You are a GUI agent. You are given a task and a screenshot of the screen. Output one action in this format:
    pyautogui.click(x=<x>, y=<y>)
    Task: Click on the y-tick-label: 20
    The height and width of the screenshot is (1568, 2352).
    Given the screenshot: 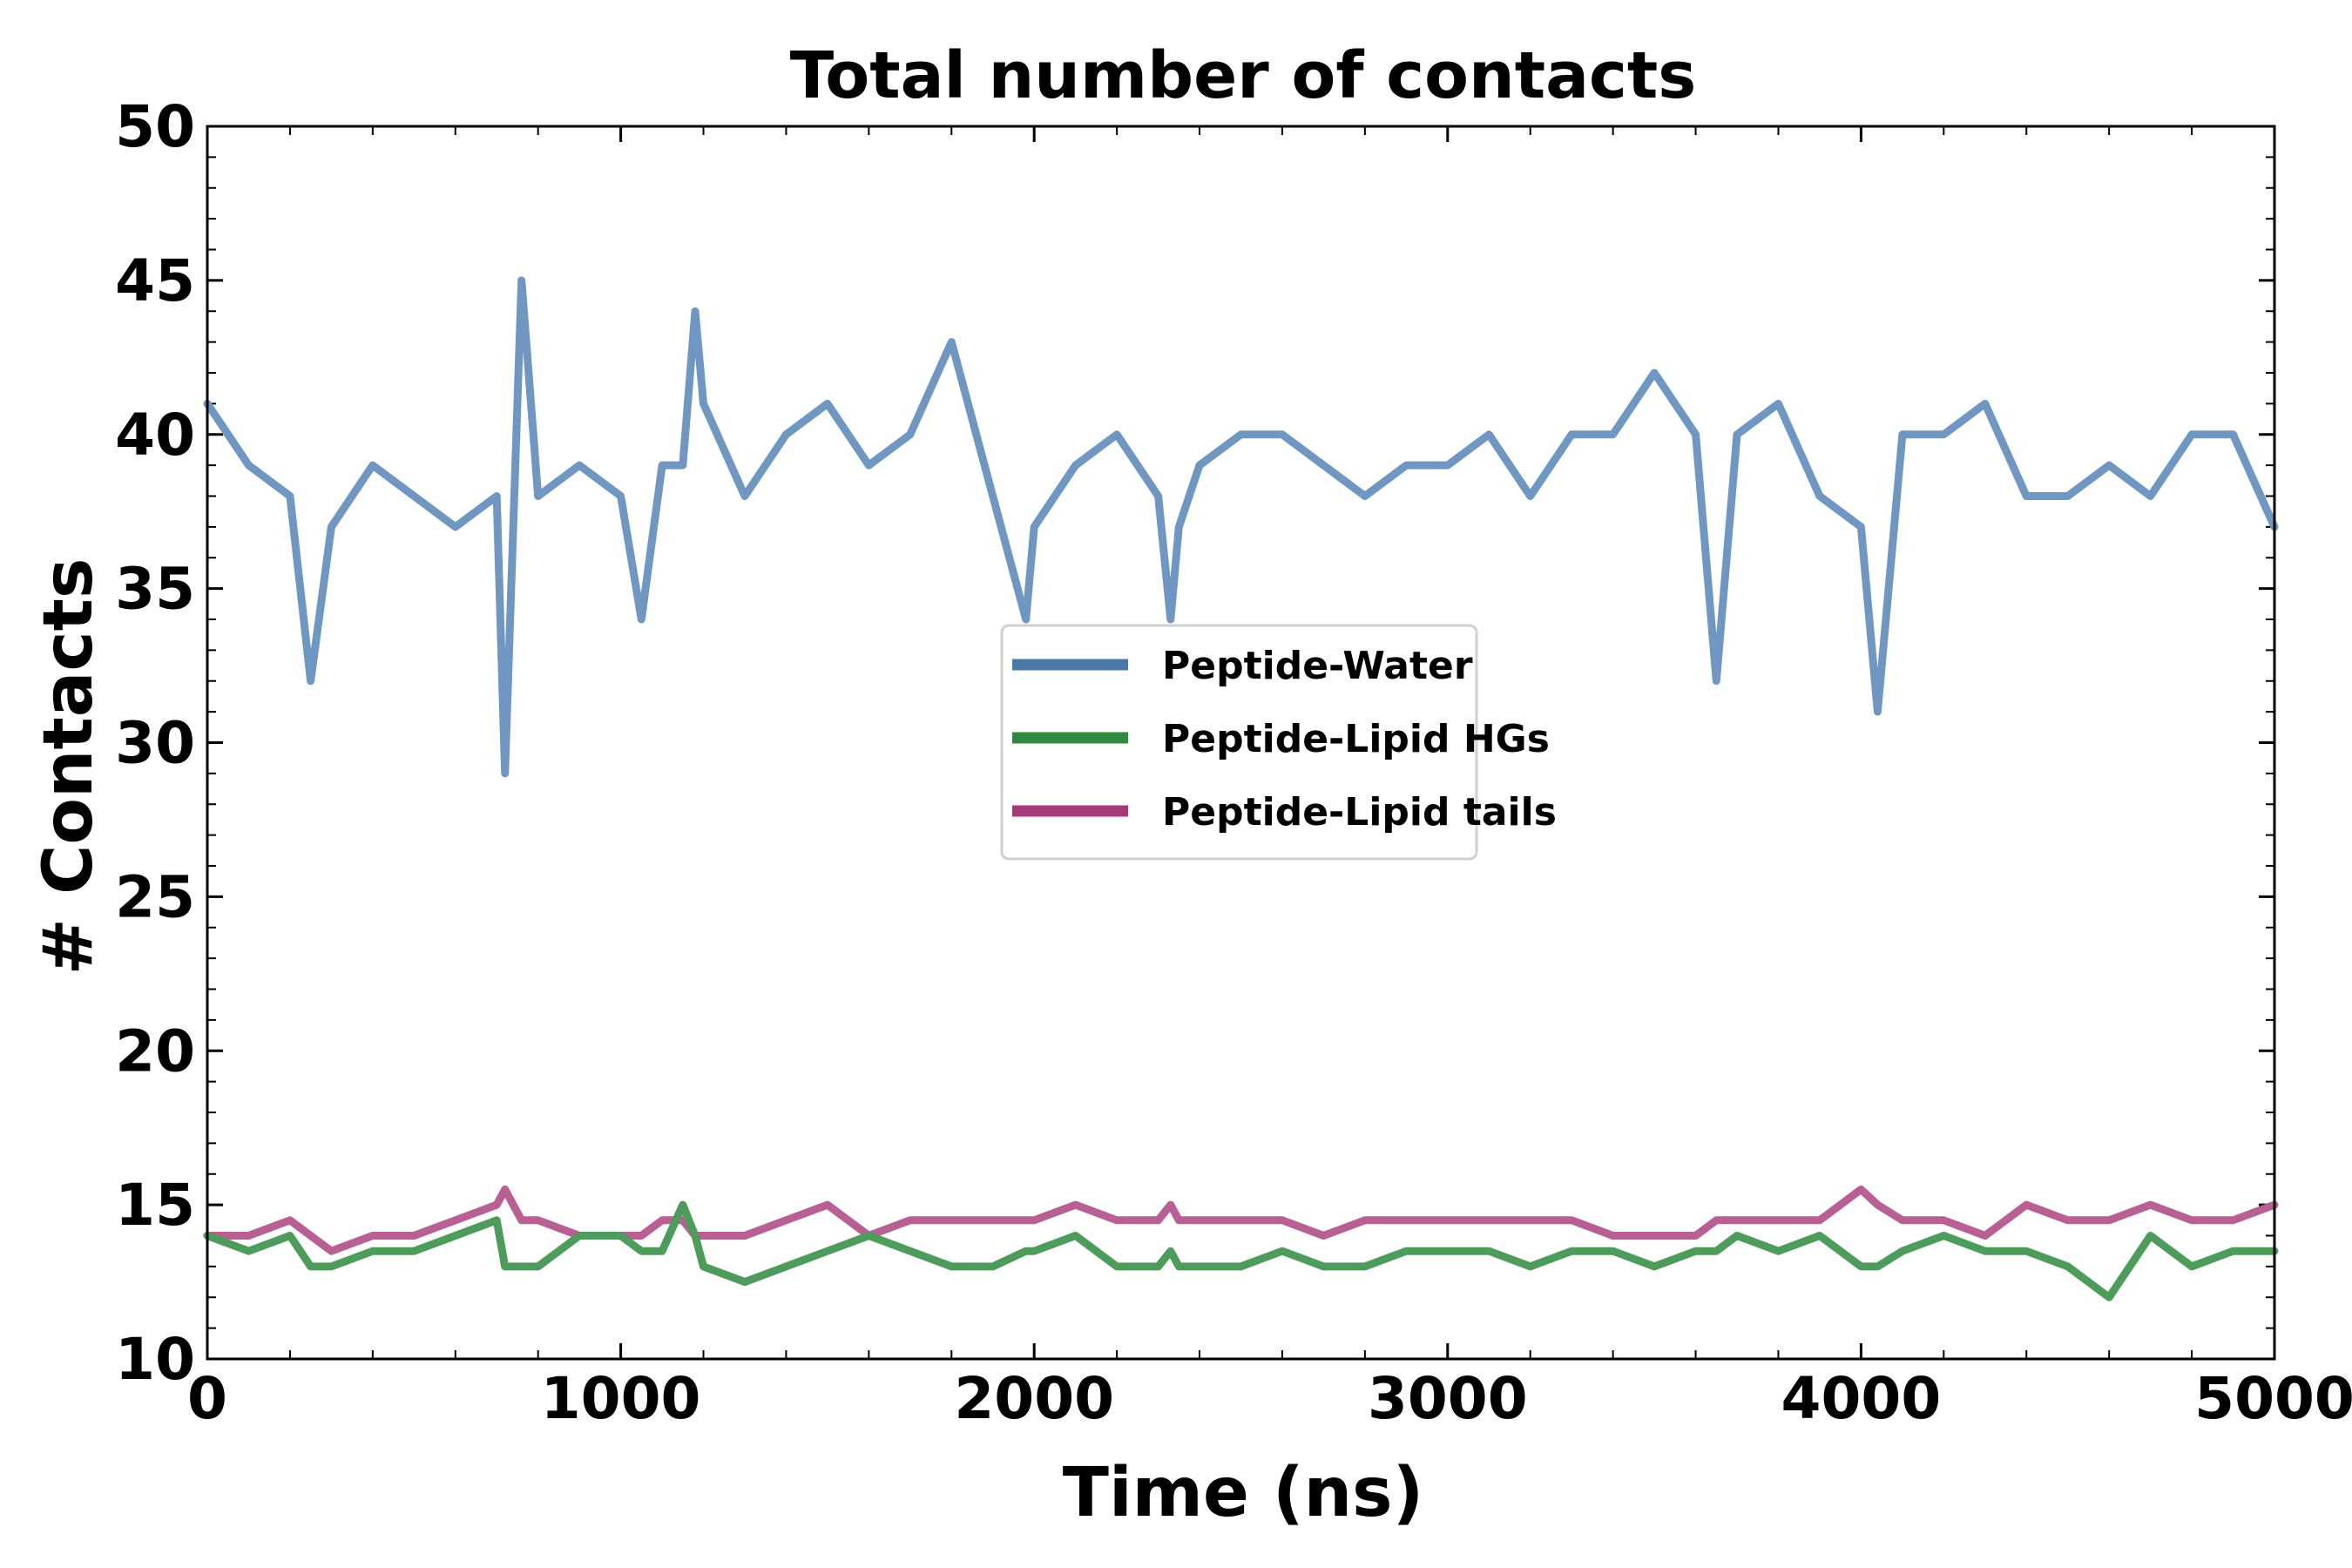 What is the action you would take?
    pyautogui.click(x=155, y=1051)
    